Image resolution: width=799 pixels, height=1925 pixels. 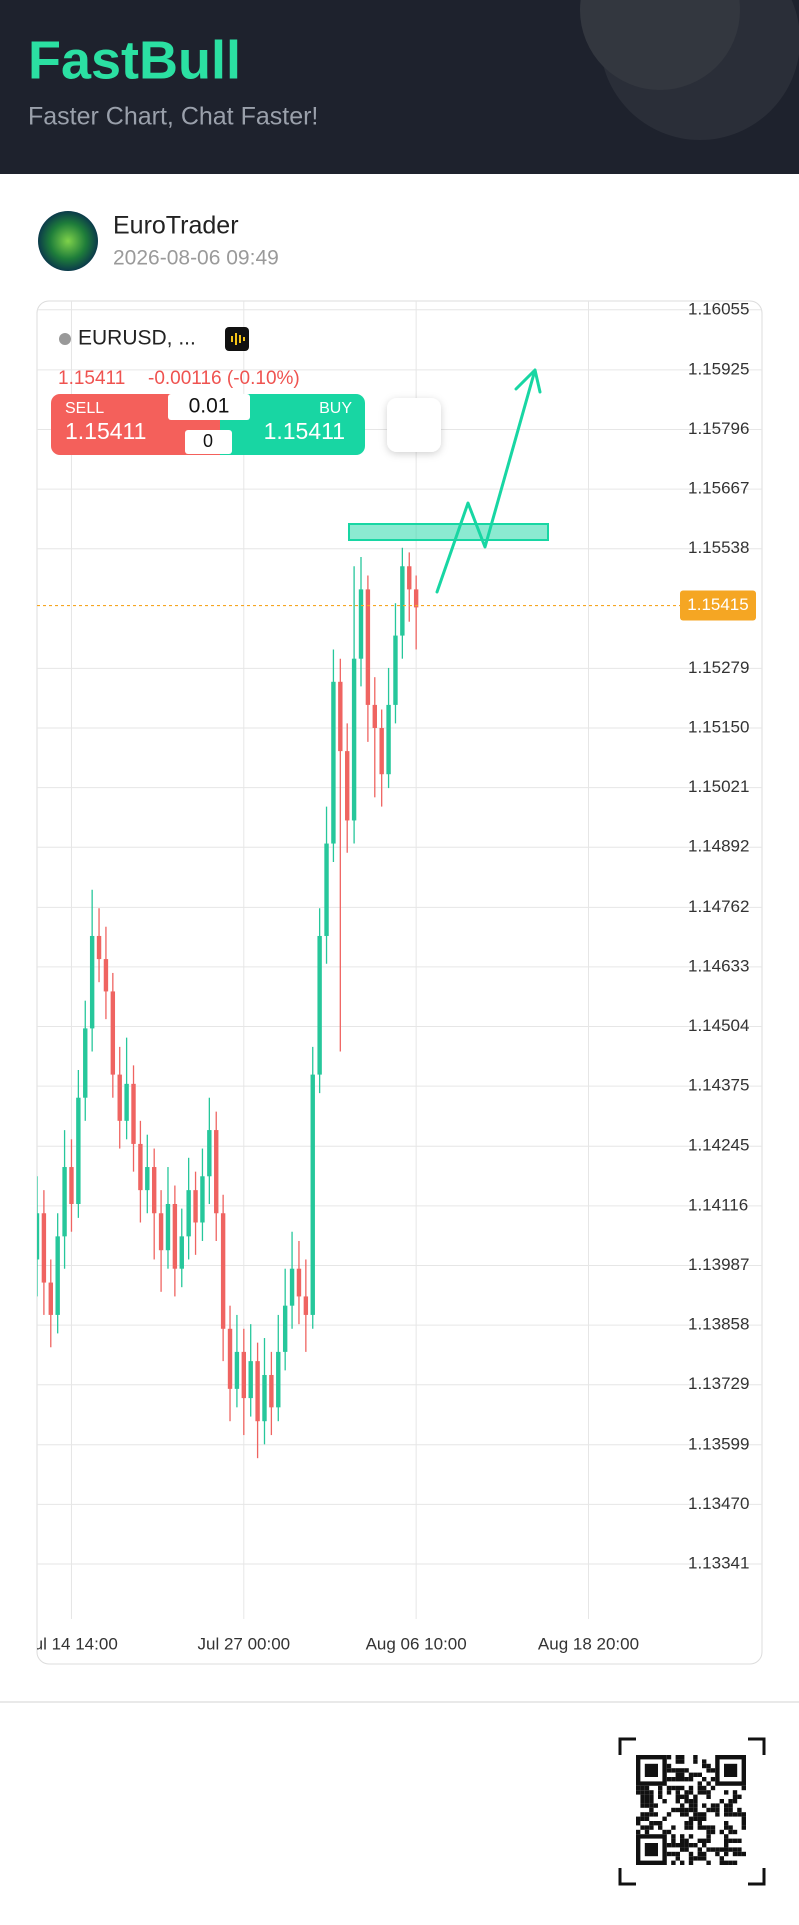 What do you see at coordinates (718, 1443) in the screenshot?
I see `y-tick-label: 1.13599` at bounding box center [718, 1443].